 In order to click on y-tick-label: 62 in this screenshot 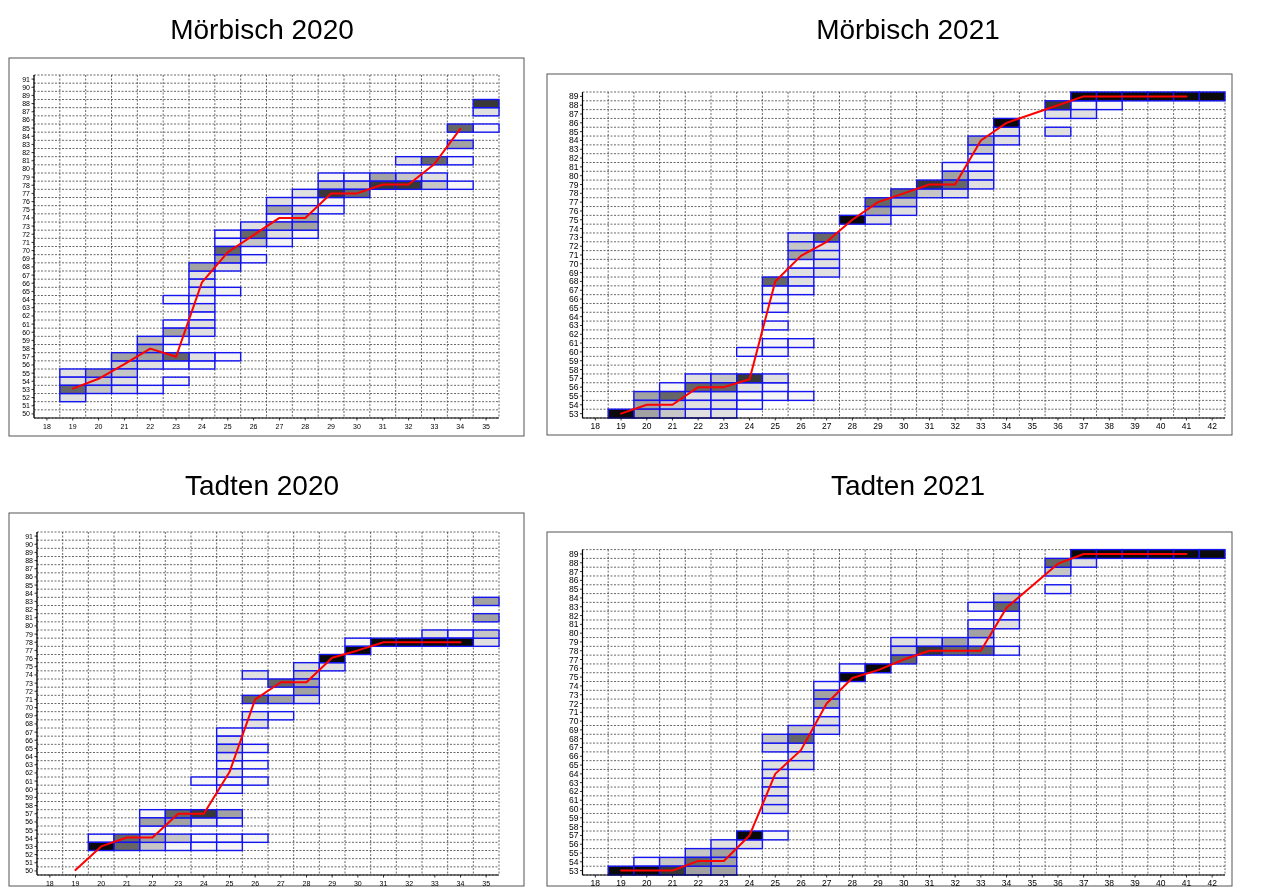, I will do `click(574, 334)`.